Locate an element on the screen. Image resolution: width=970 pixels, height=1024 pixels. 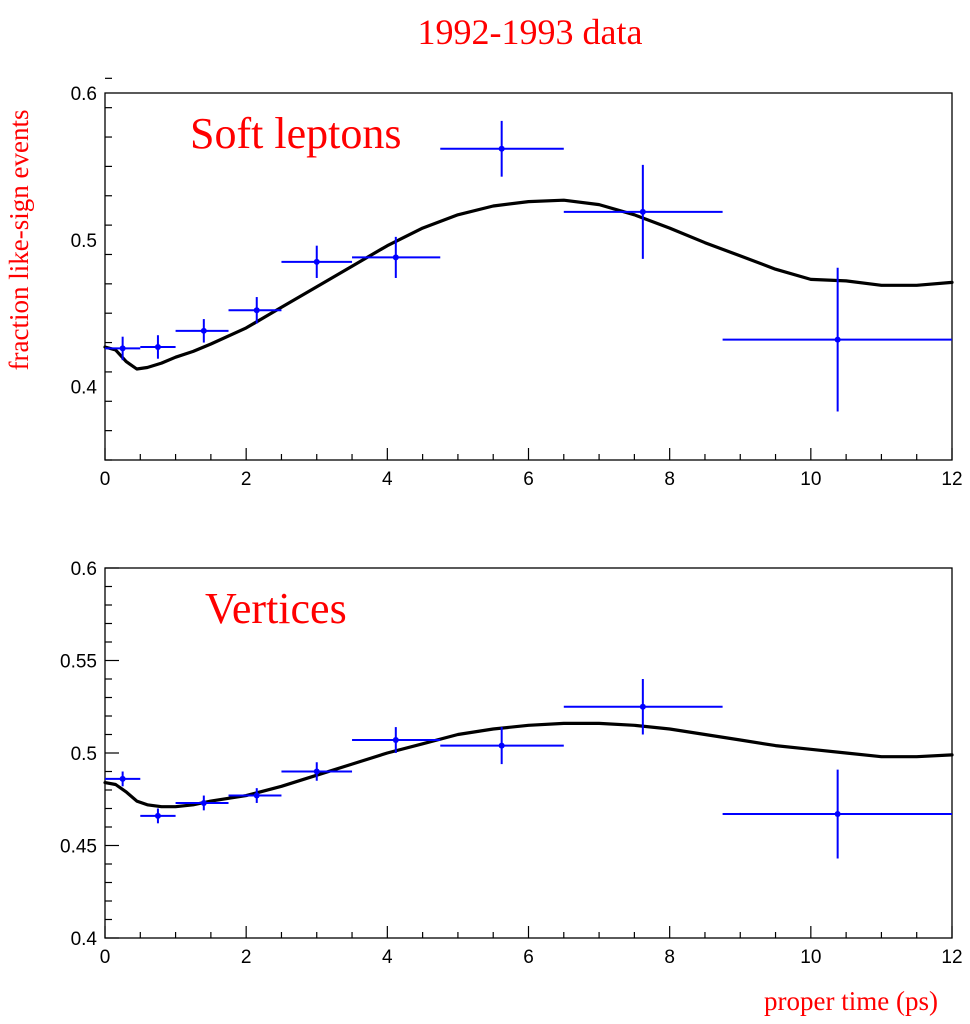
soft-leptons-x-tick-label: 6 is located at coordinates (528, 479).